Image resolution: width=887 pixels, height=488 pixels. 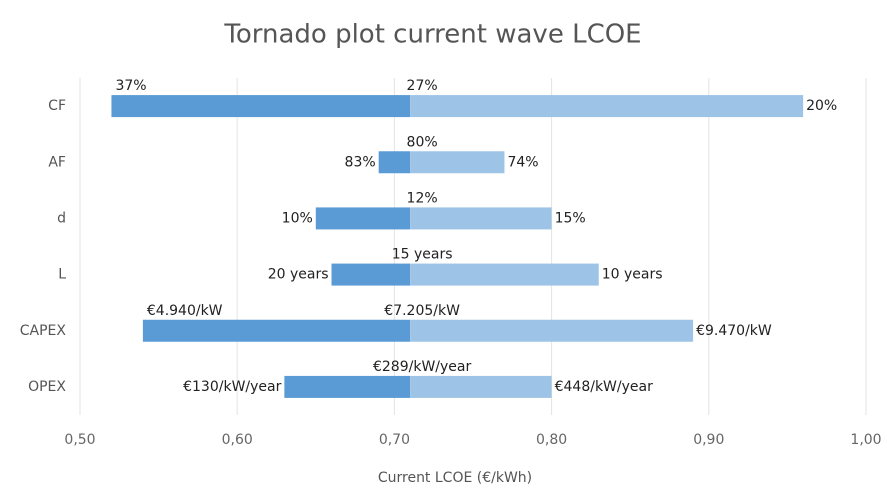 What do you see at coordinates (865, 440) in the screenshot?
I see `x-tick-label: 1,00` at bounding box center [865, 440].